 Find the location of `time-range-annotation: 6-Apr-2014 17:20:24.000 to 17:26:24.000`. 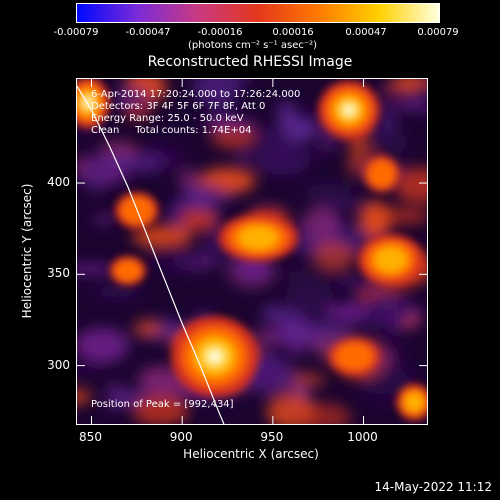

time-range-annotation: 6-Apr-2014 17:20:24.000 to 17:26:24.000 is located at coordinates (196, 94).